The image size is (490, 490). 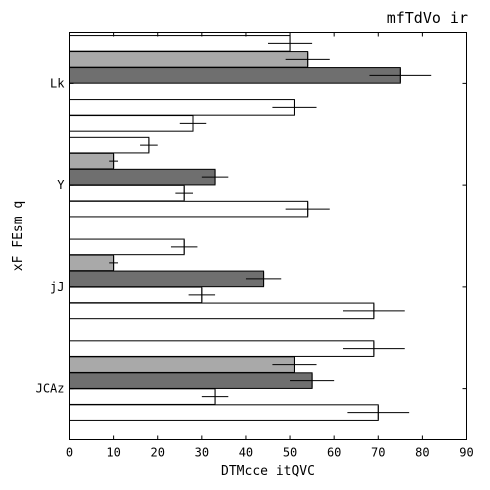 I want to click on x-tick-label: 50, so click(x=290, y=453).